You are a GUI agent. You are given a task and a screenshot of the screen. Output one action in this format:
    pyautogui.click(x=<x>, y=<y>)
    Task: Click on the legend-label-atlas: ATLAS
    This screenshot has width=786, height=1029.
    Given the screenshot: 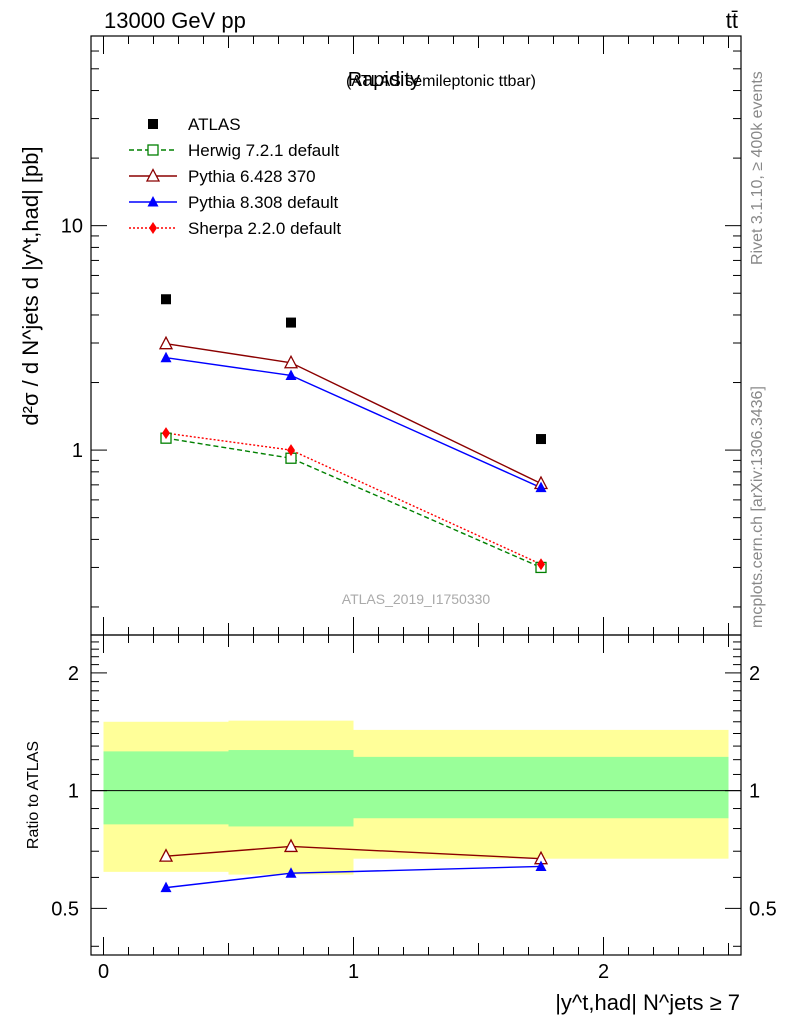 What is the action you would take?
    pyautogui.click(x=214, y=124)
    